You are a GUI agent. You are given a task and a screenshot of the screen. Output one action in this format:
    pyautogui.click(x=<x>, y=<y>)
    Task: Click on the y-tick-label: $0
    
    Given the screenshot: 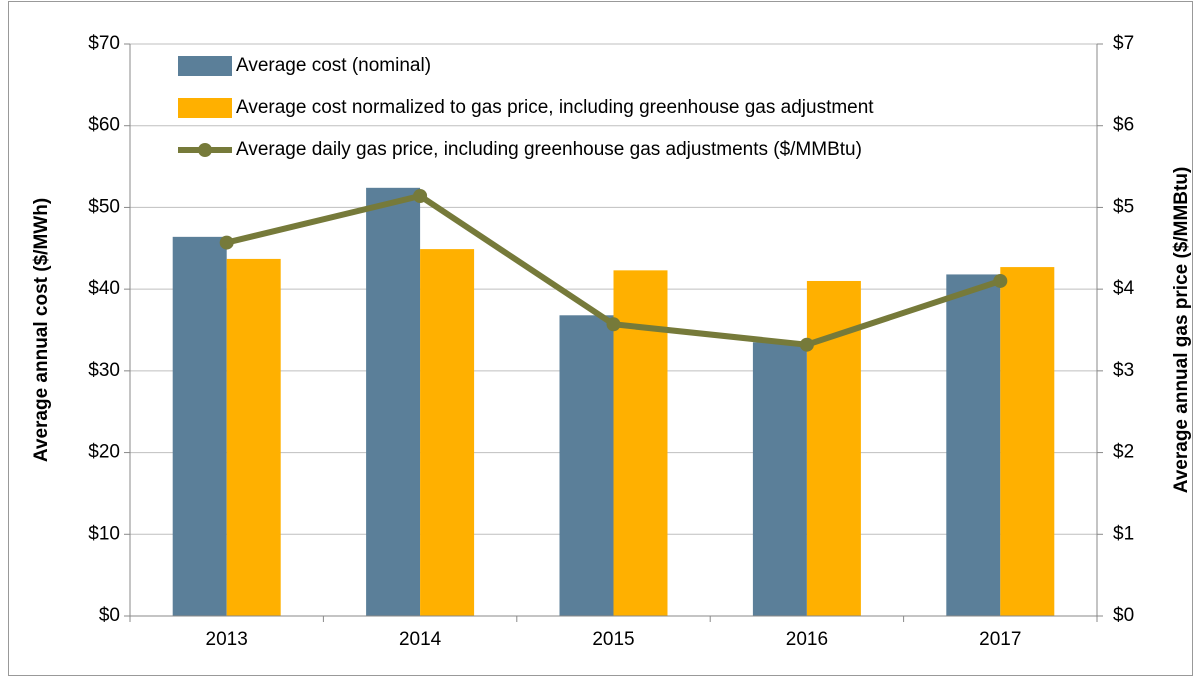 What is the action you would take?
    pyautogui.click(x=109, y=615)
    